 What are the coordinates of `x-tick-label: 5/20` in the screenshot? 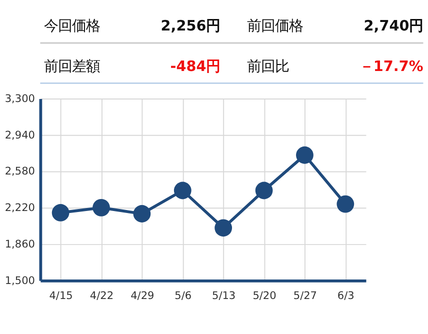 It's located at (264, 296).